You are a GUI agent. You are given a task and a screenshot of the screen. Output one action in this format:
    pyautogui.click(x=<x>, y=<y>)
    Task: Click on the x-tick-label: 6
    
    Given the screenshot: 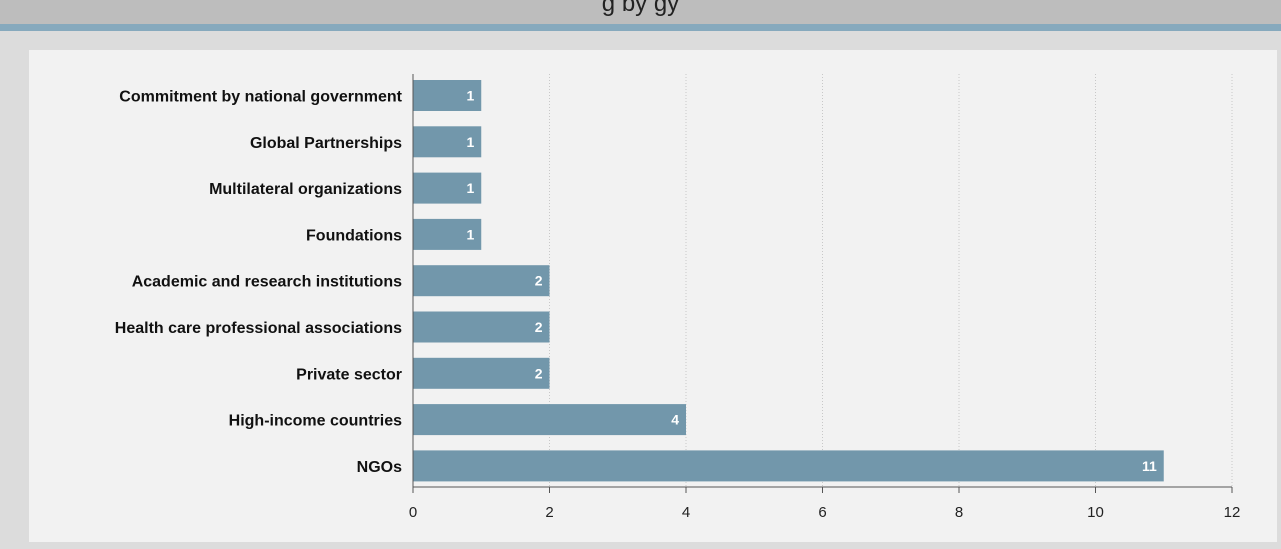 What is the action you would take?
    pyautogui.click(x=822, y=512)
    